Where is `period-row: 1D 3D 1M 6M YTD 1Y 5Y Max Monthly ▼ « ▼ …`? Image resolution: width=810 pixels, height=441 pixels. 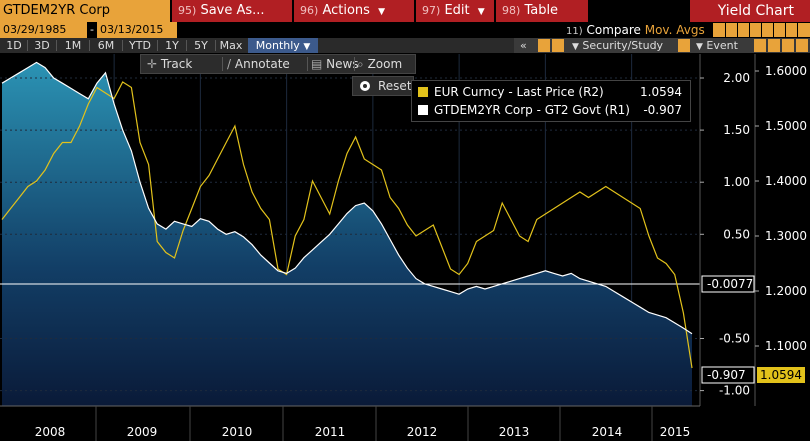 period-row: 1D 3D 1M 6M YTD 1Y 5Y Max Monthly ▼ « ▼ … is located at coordinates (405, 45).